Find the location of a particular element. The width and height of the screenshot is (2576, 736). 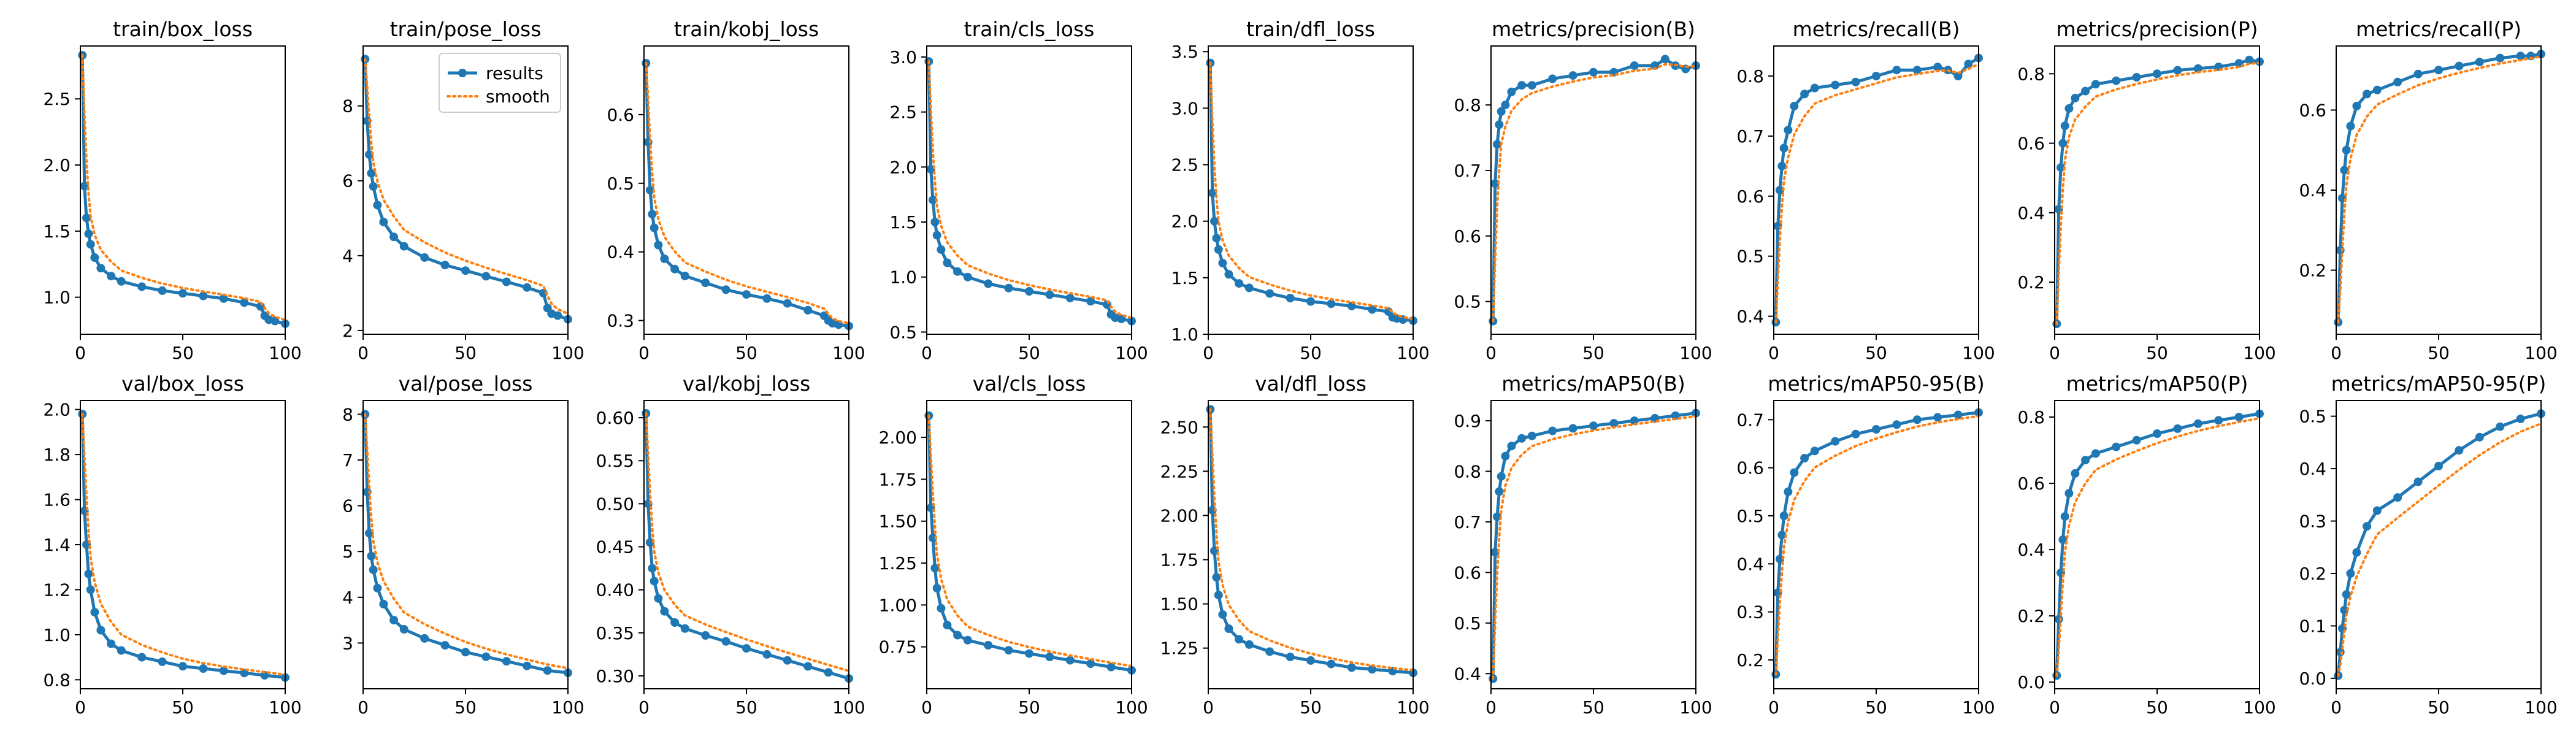

subplot-title: train/dfl_loss is located at coordinates (1310, 29).